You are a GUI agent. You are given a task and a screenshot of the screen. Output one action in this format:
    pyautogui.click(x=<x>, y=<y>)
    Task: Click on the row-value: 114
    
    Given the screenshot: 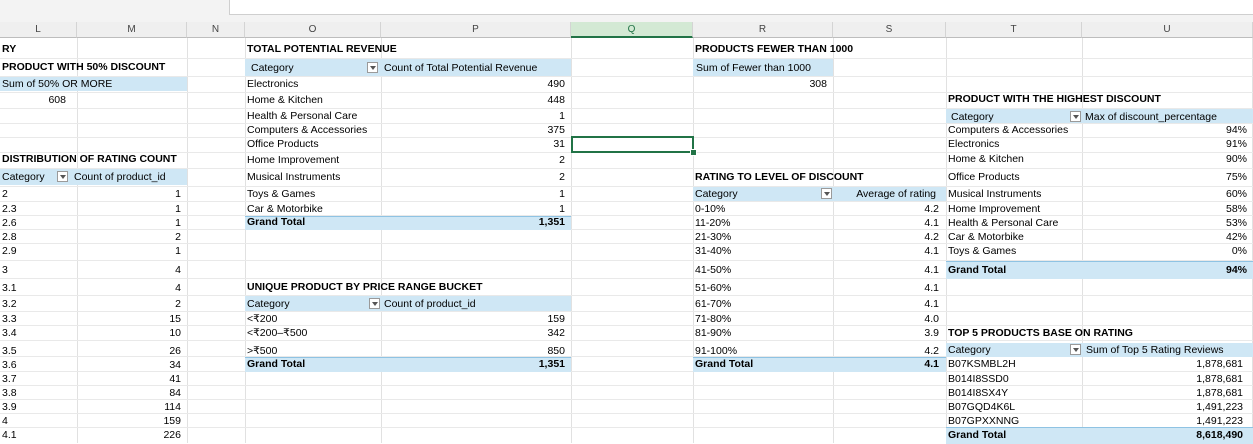 What is the action you would take?
    pyautogui.click(x=172, y=407)
    